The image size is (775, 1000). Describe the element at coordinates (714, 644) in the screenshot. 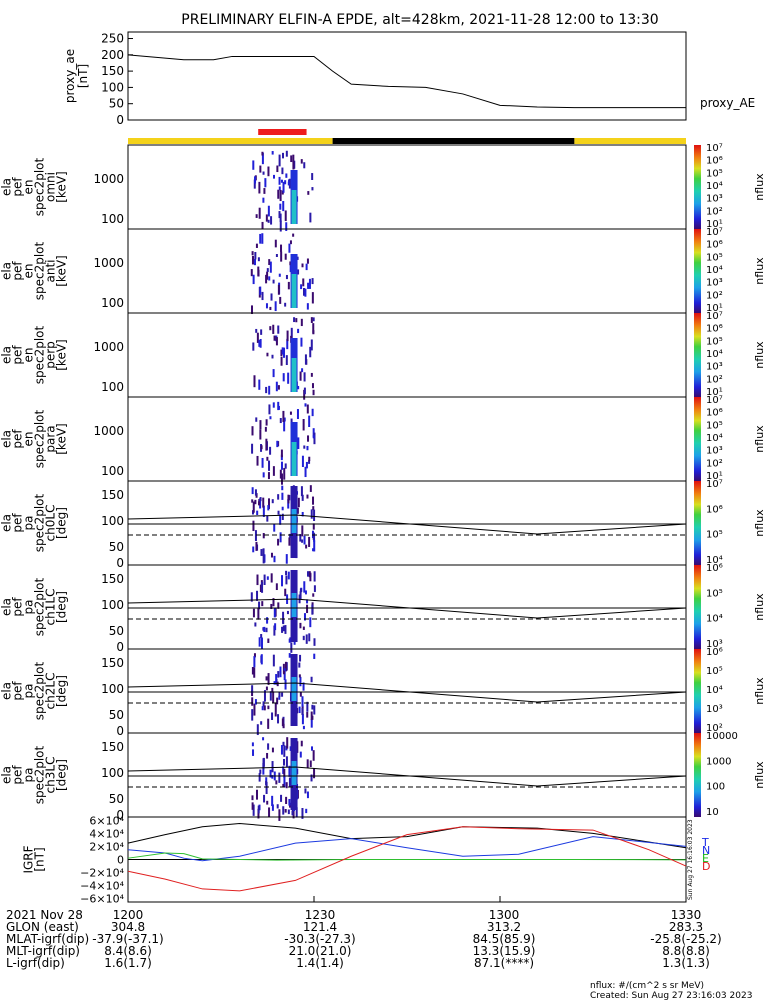

I see `colorbar-tick-label: 10³` at that location.